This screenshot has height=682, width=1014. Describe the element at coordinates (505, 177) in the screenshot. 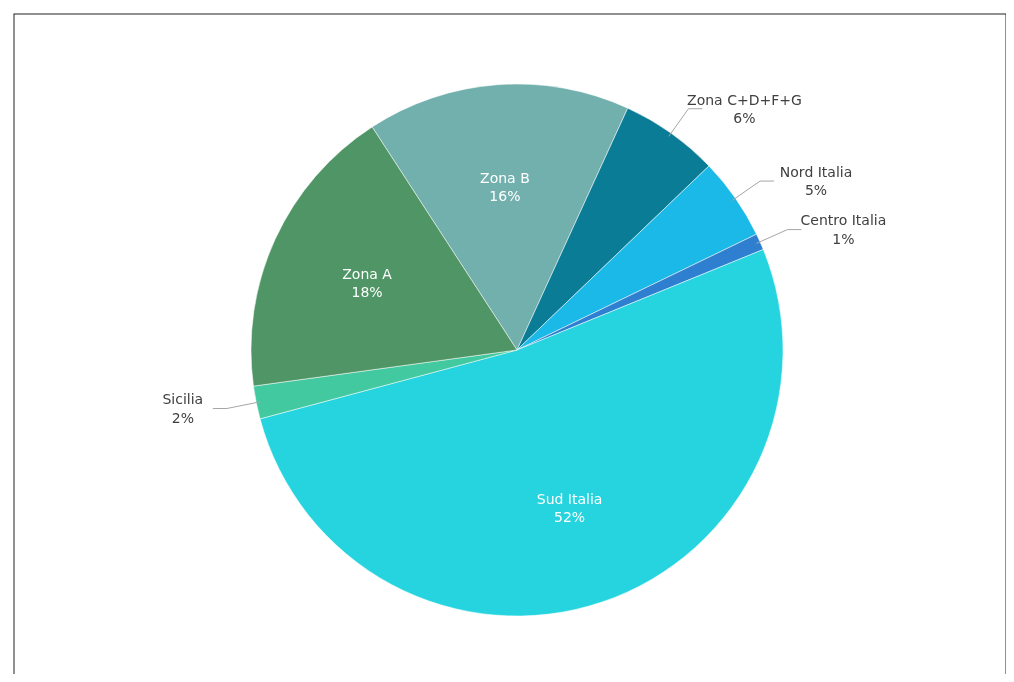

I see `slice-label: Zona B` at that location.